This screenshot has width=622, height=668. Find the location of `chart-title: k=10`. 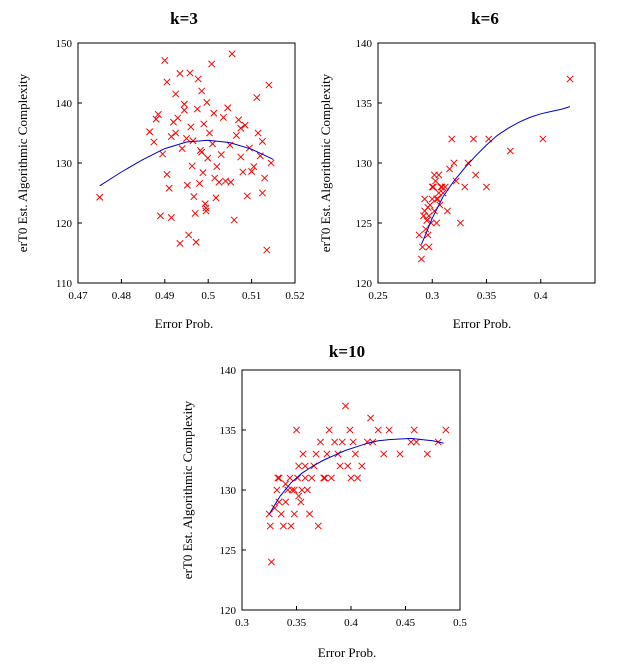

chart-title: k=10 is located at coordinates (347, 351).